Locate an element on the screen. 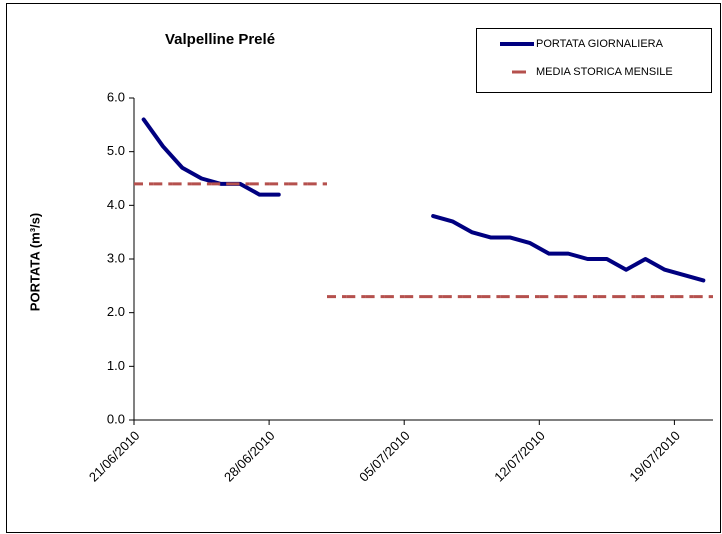 The image size is (722, 534). y-tick-label: 1.0 is located at coordinates (116, 365).